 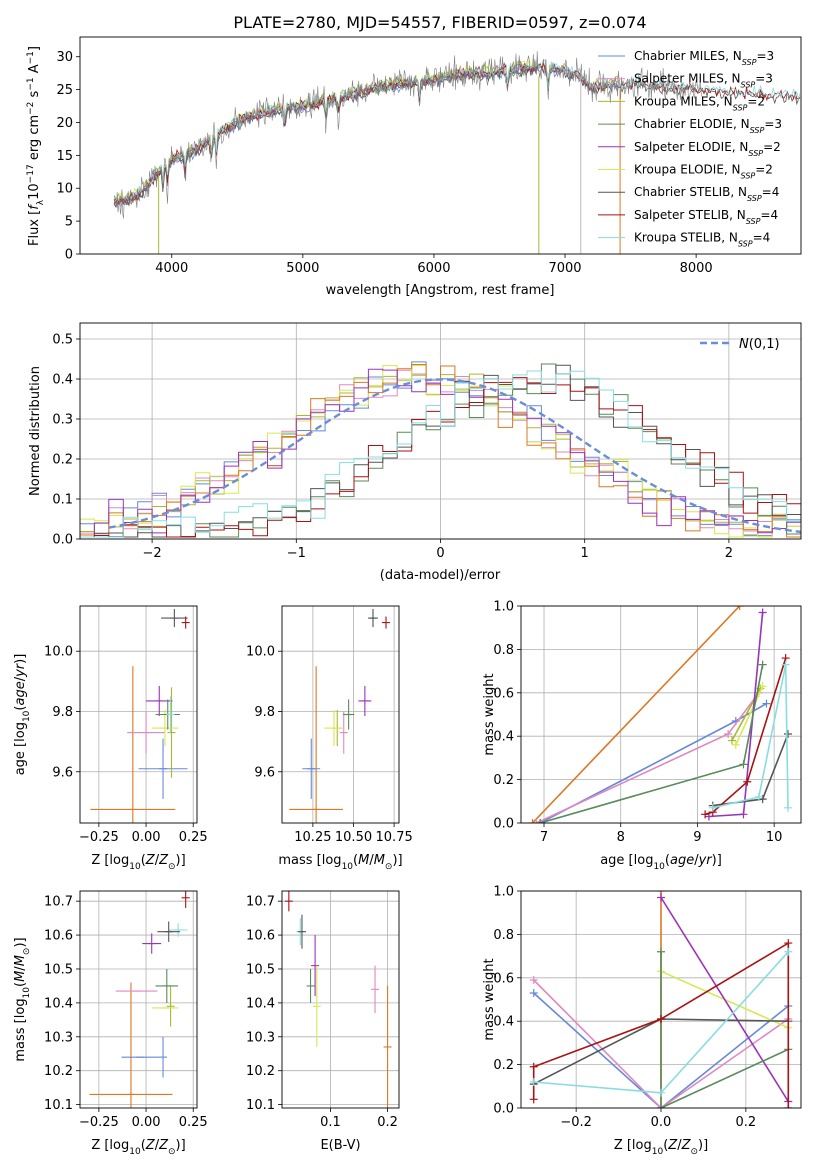 What do you see at coordinates (62, 340) in the screenshot?
I see `y-tick-label: 0.5` at bounding box center [62, 340].